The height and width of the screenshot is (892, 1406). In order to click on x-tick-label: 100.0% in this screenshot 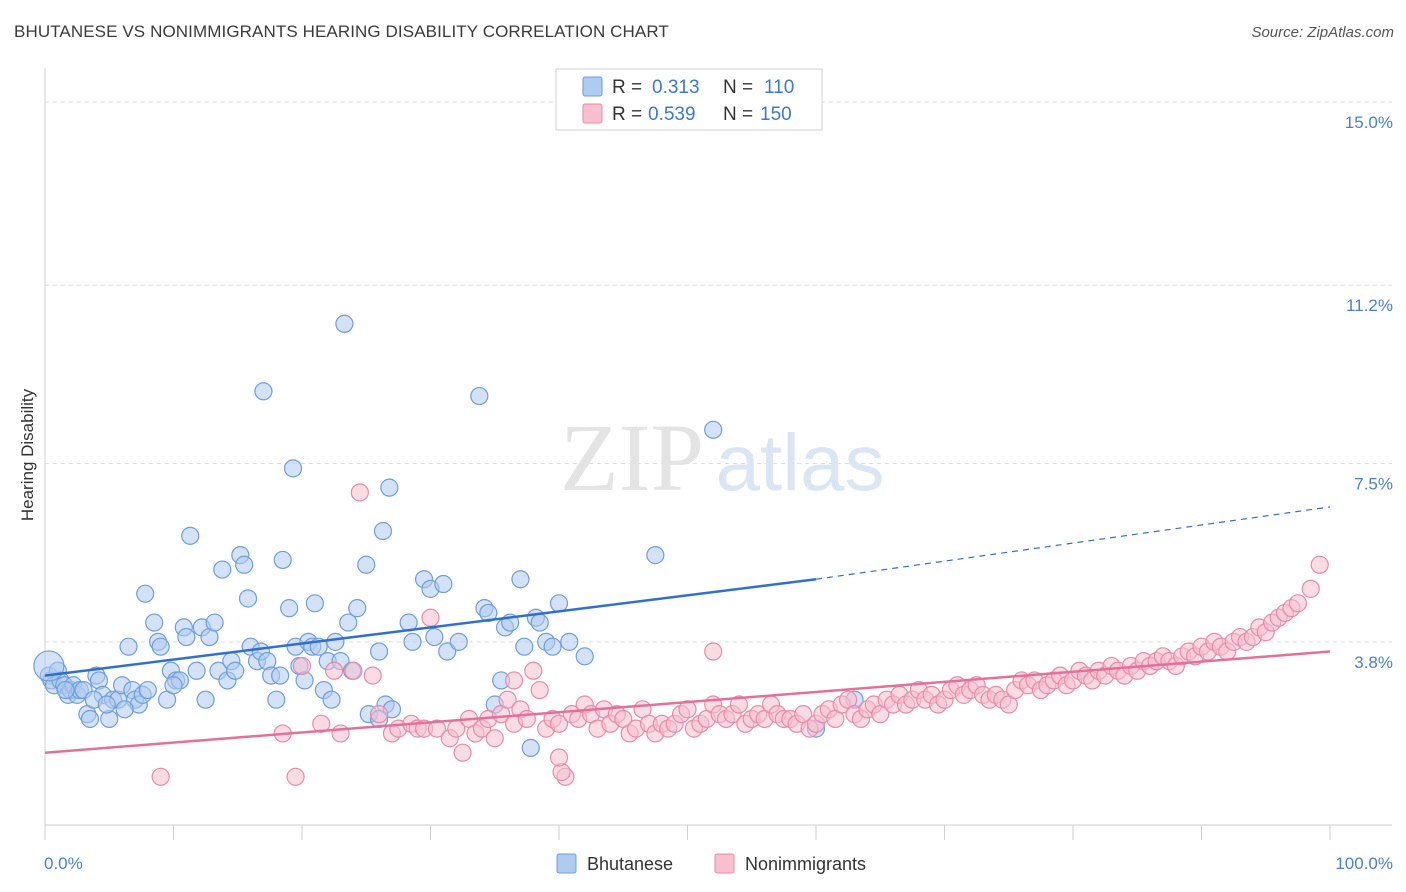, I will do `click(1364, 863)`.